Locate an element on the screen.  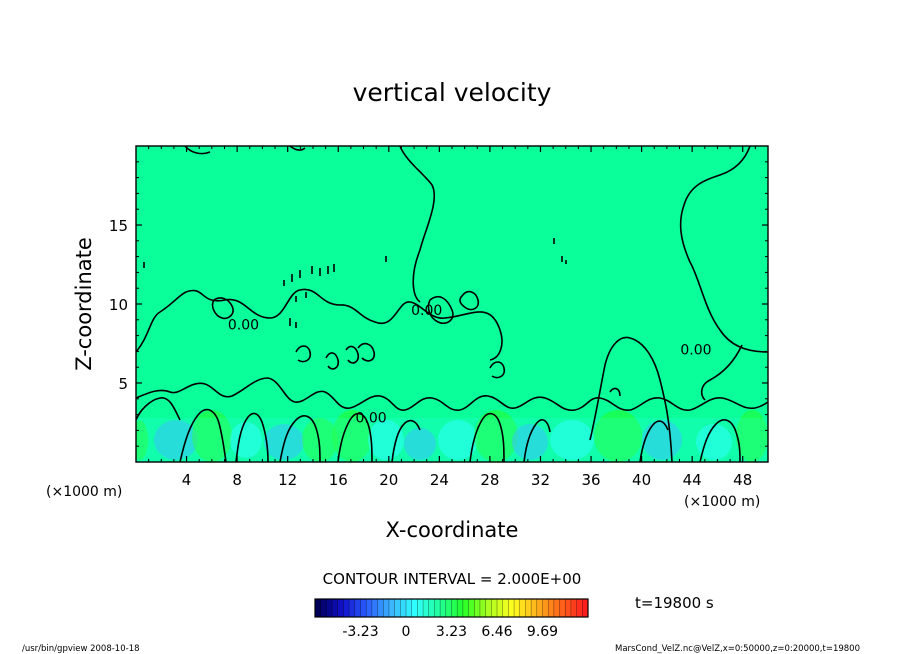
x-tick-label: 48 is located at coordinates (742, 480).